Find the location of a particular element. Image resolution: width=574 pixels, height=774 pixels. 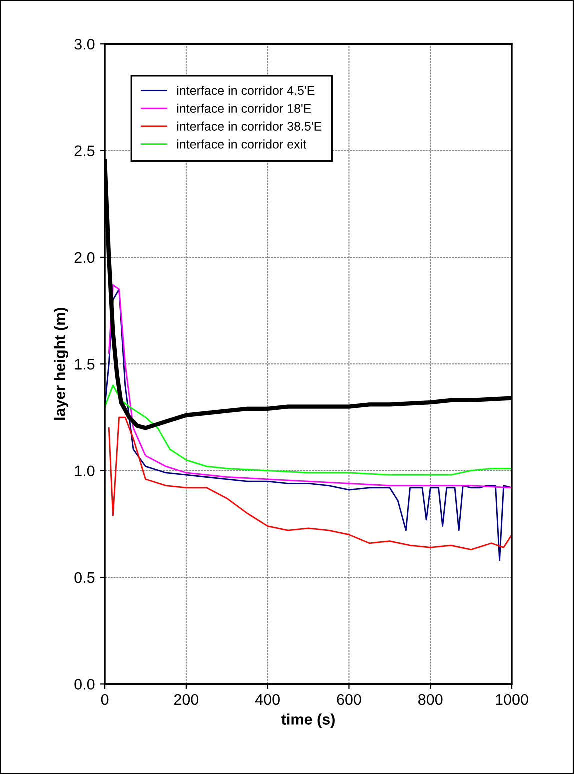

y-tick-label: 3.0 is located at coordinates (84, 44).